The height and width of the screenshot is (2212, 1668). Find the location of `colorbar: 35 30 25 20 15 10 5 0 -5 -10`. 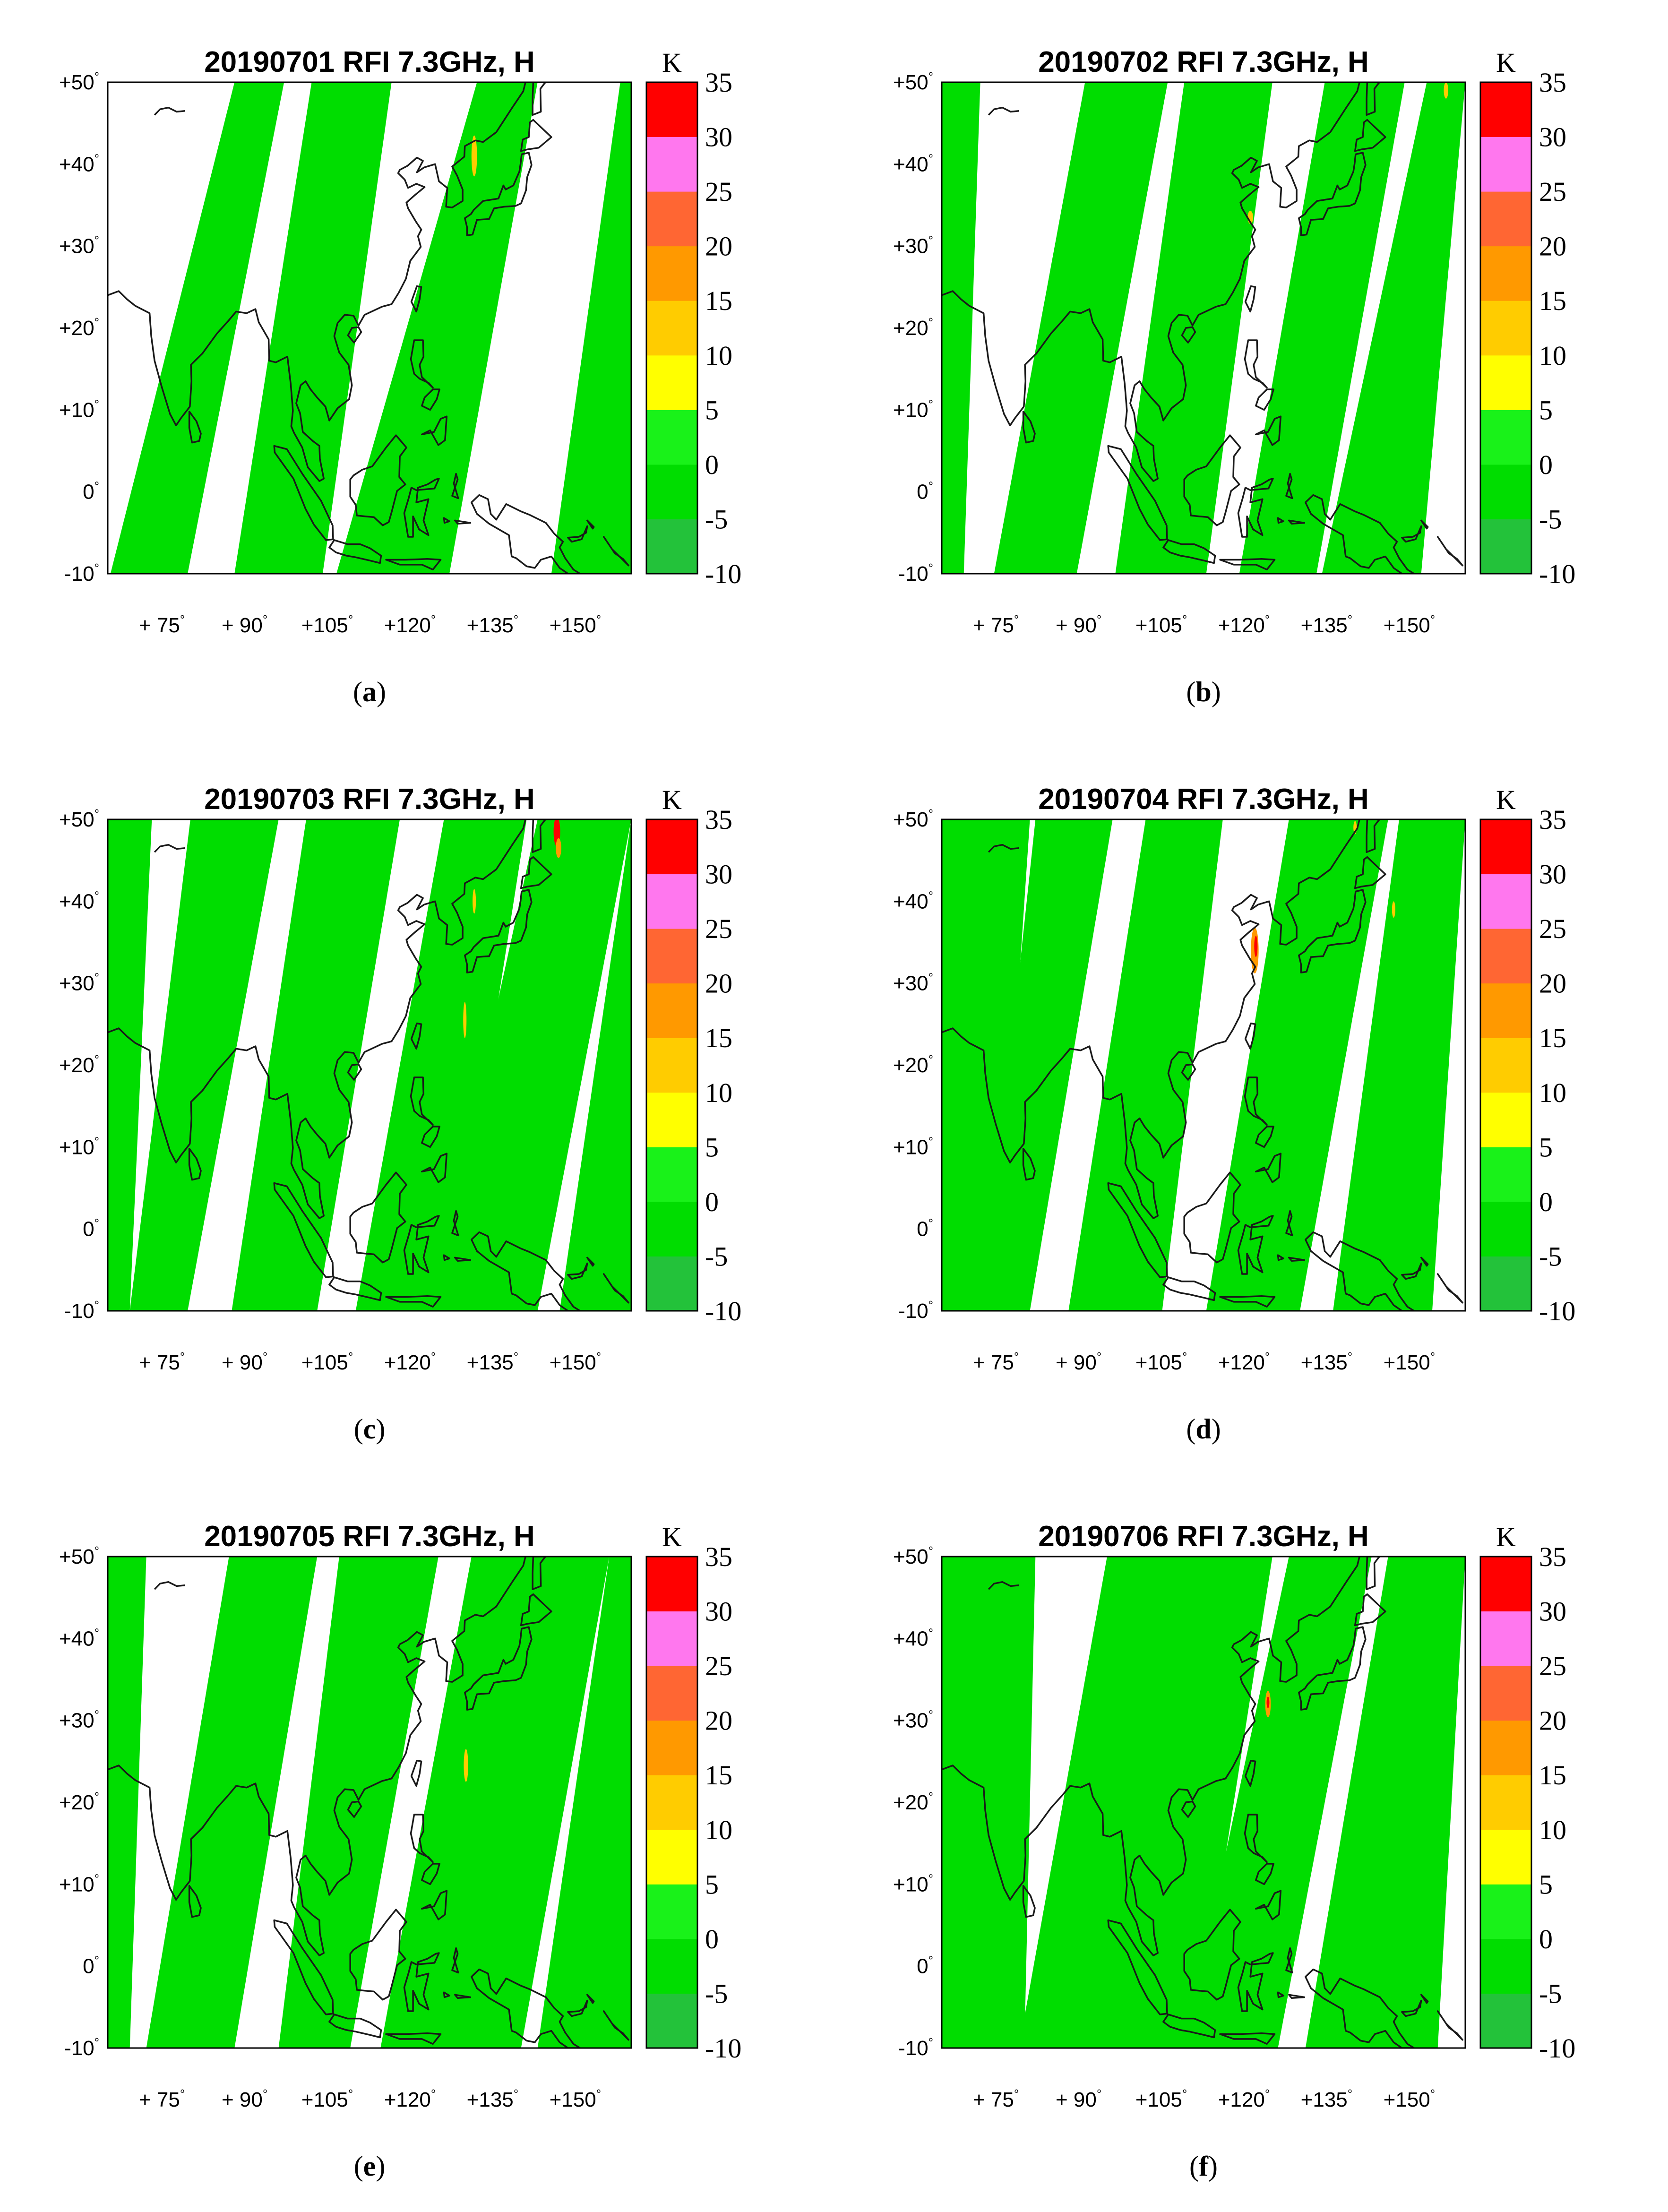

colorbar: 35 30 25 20 15 10 5 0 -5 -10 is located at coordinates (1527, 328).